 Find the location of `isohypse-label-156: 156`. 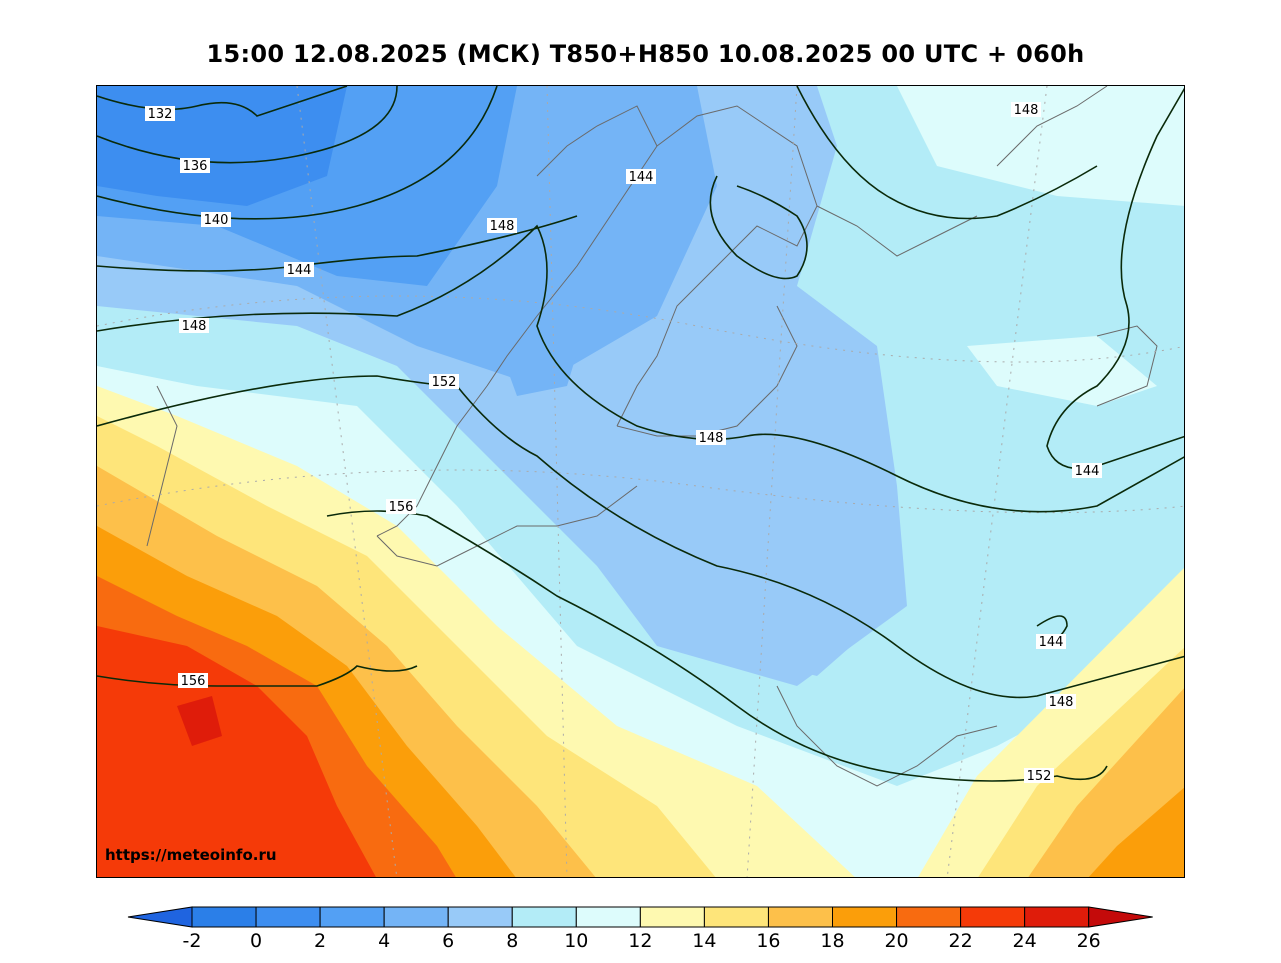

isohypse-label-156: 156 is located at coordinates (401, 507).